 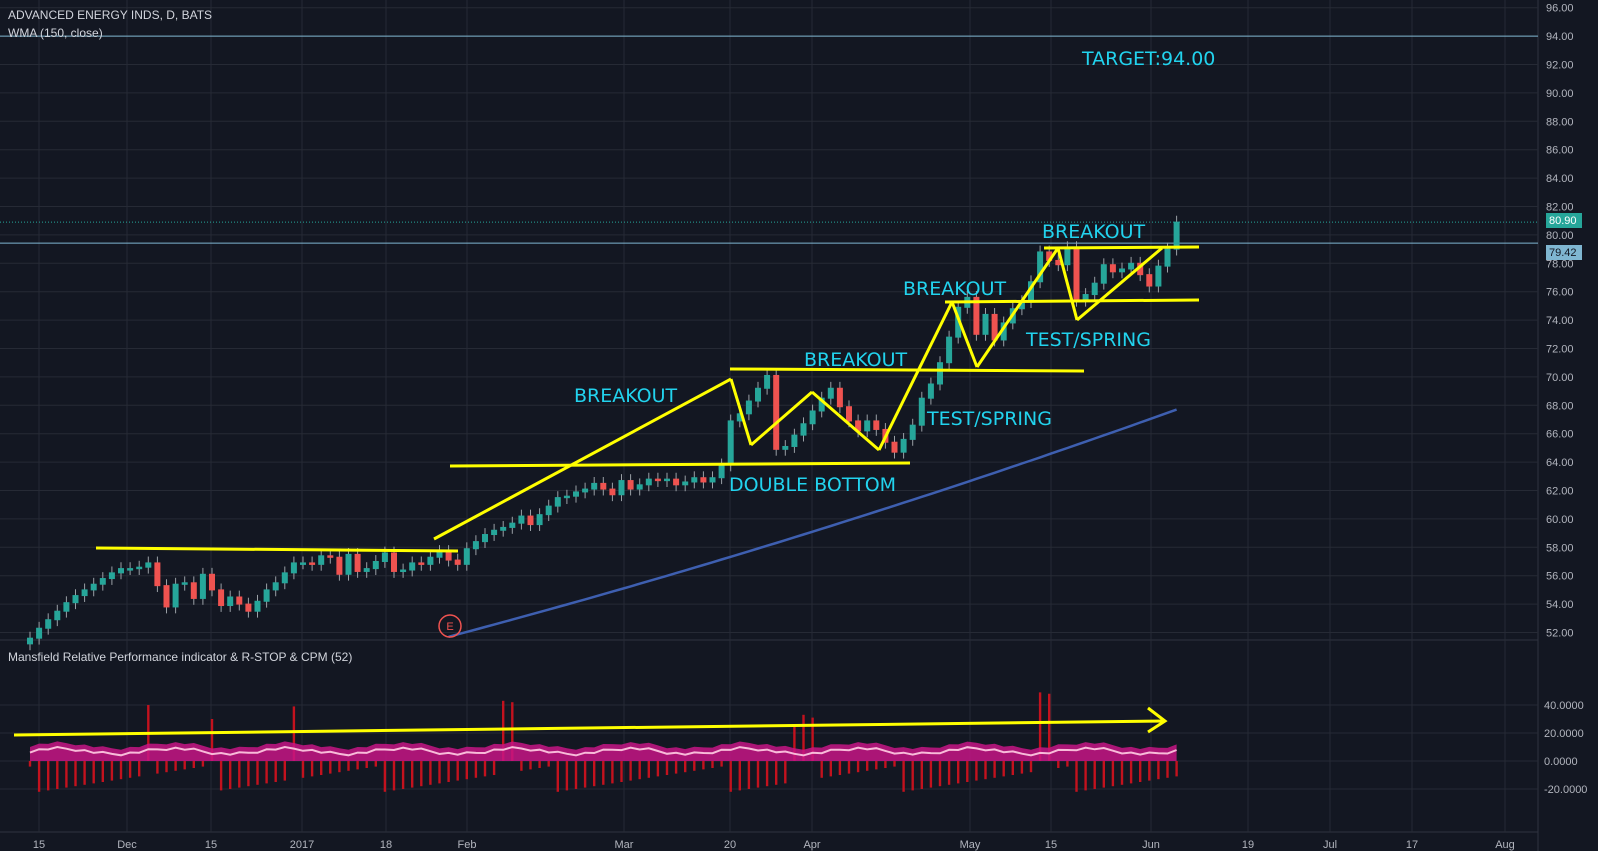 What do you see at coordinates (1564, 220) in the screenshot?
I see `last-price-tag: 80.90` at bounding box center [1564, 220].